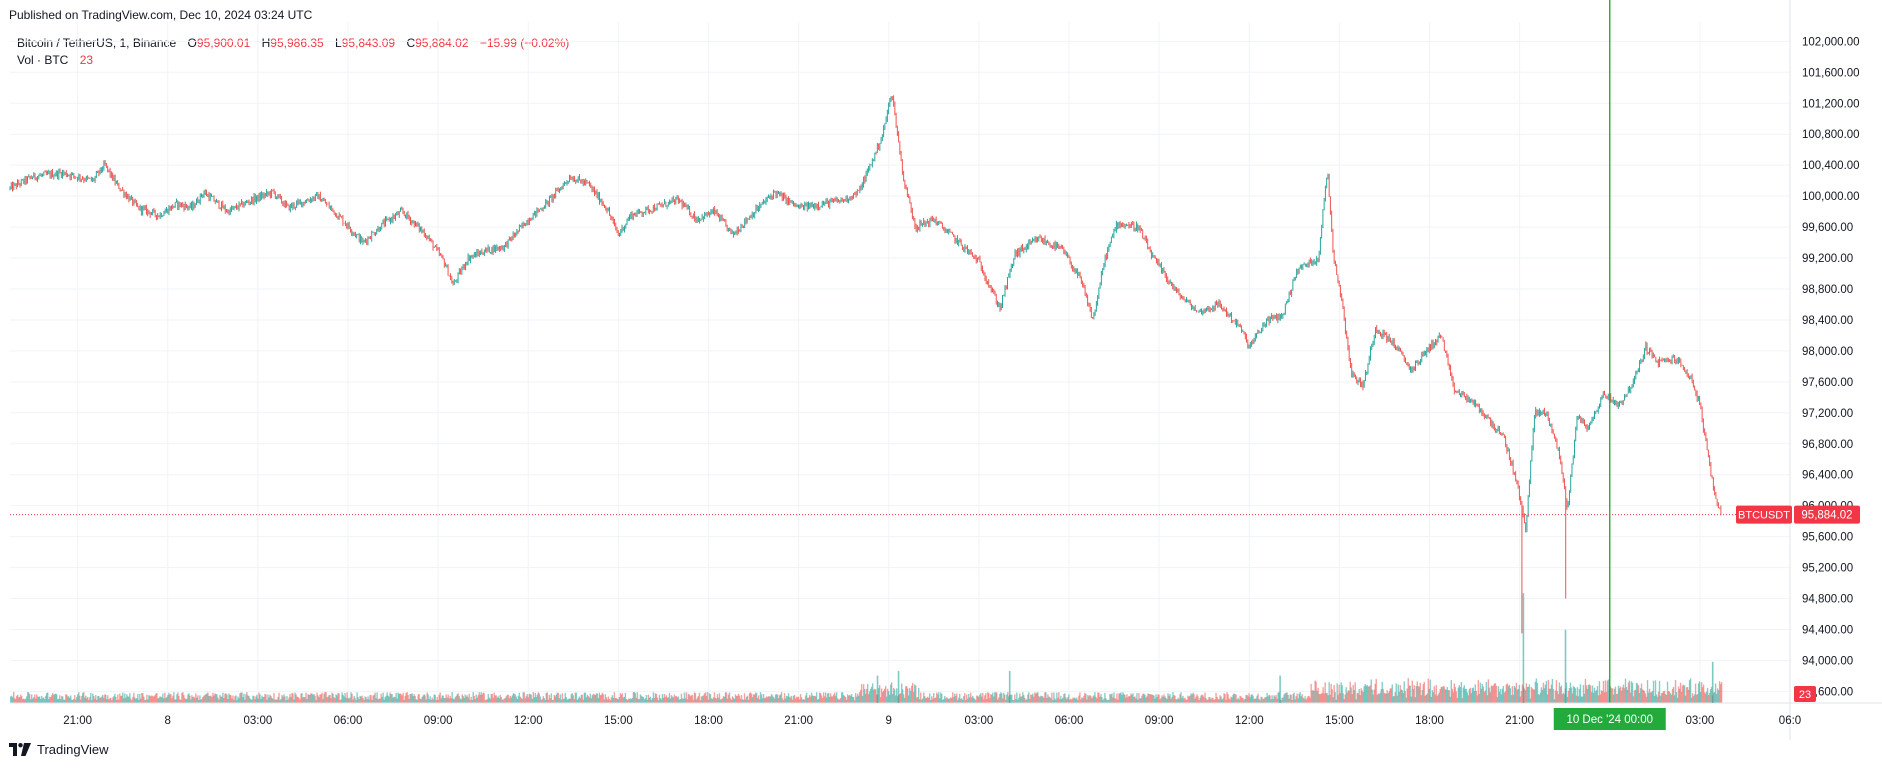 The height and width of the screenshot is (768, 1882). Describe the element at coordinates (43, 60) in the screenshot. I see `legend-volume-label: Vol · BTC` at that location.